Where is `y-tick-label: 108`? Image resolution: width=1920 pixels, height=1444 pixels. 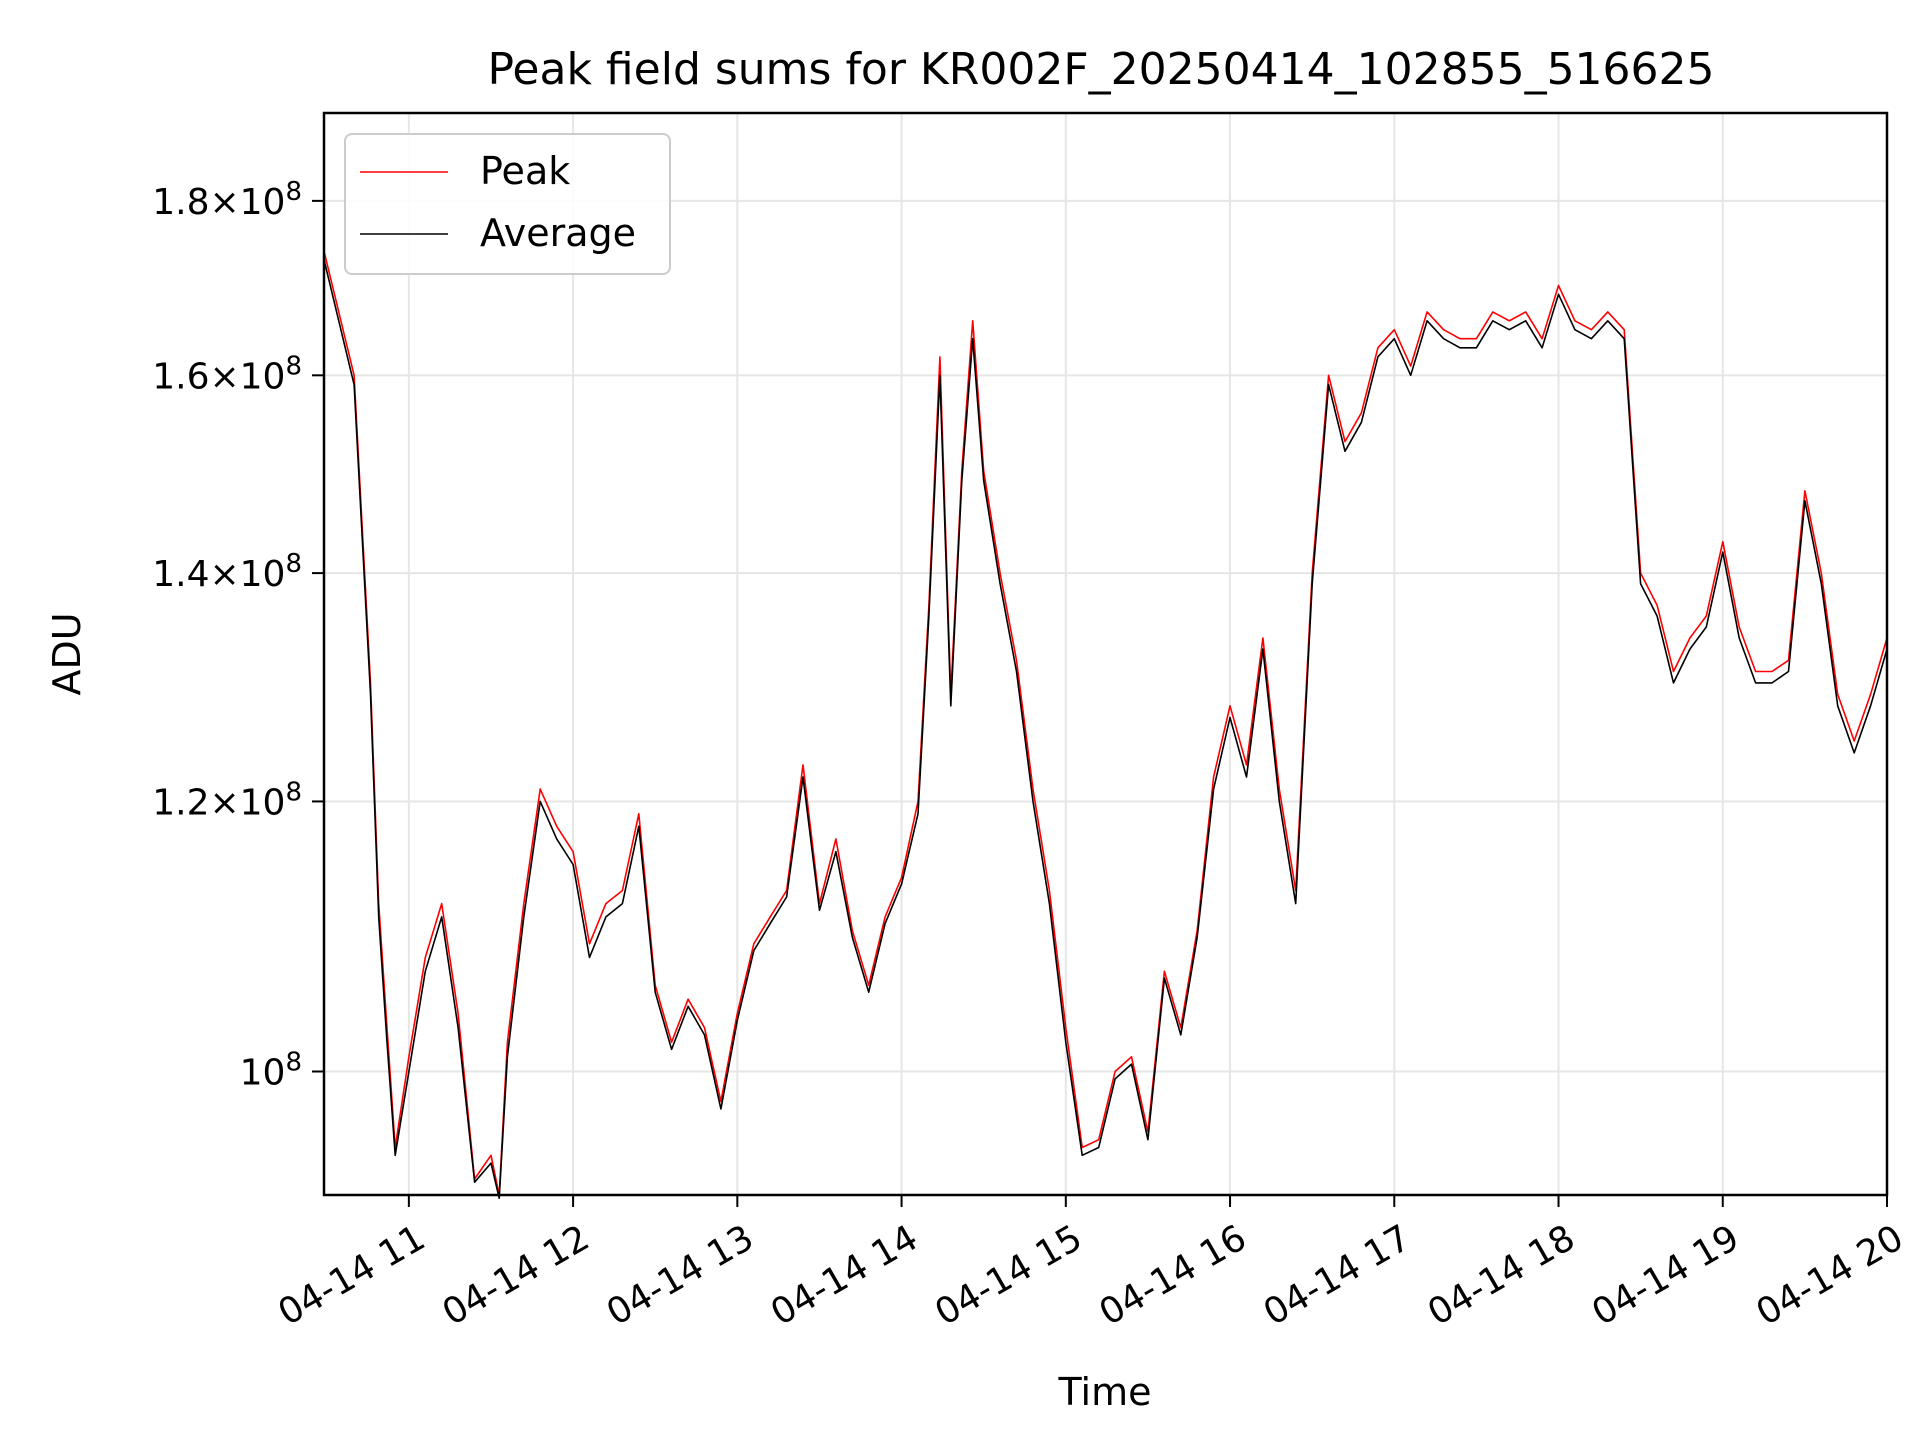 y-tick-label: 108 is located at coordinates (271, 1070).